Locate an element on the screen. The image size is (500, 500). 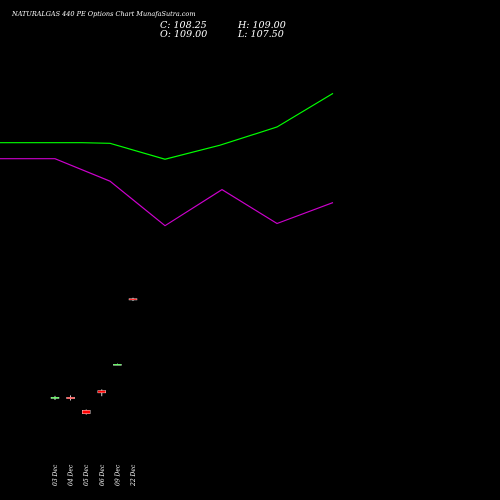
x-tick-label: 09 Dec is located at coordinates (117, 475).